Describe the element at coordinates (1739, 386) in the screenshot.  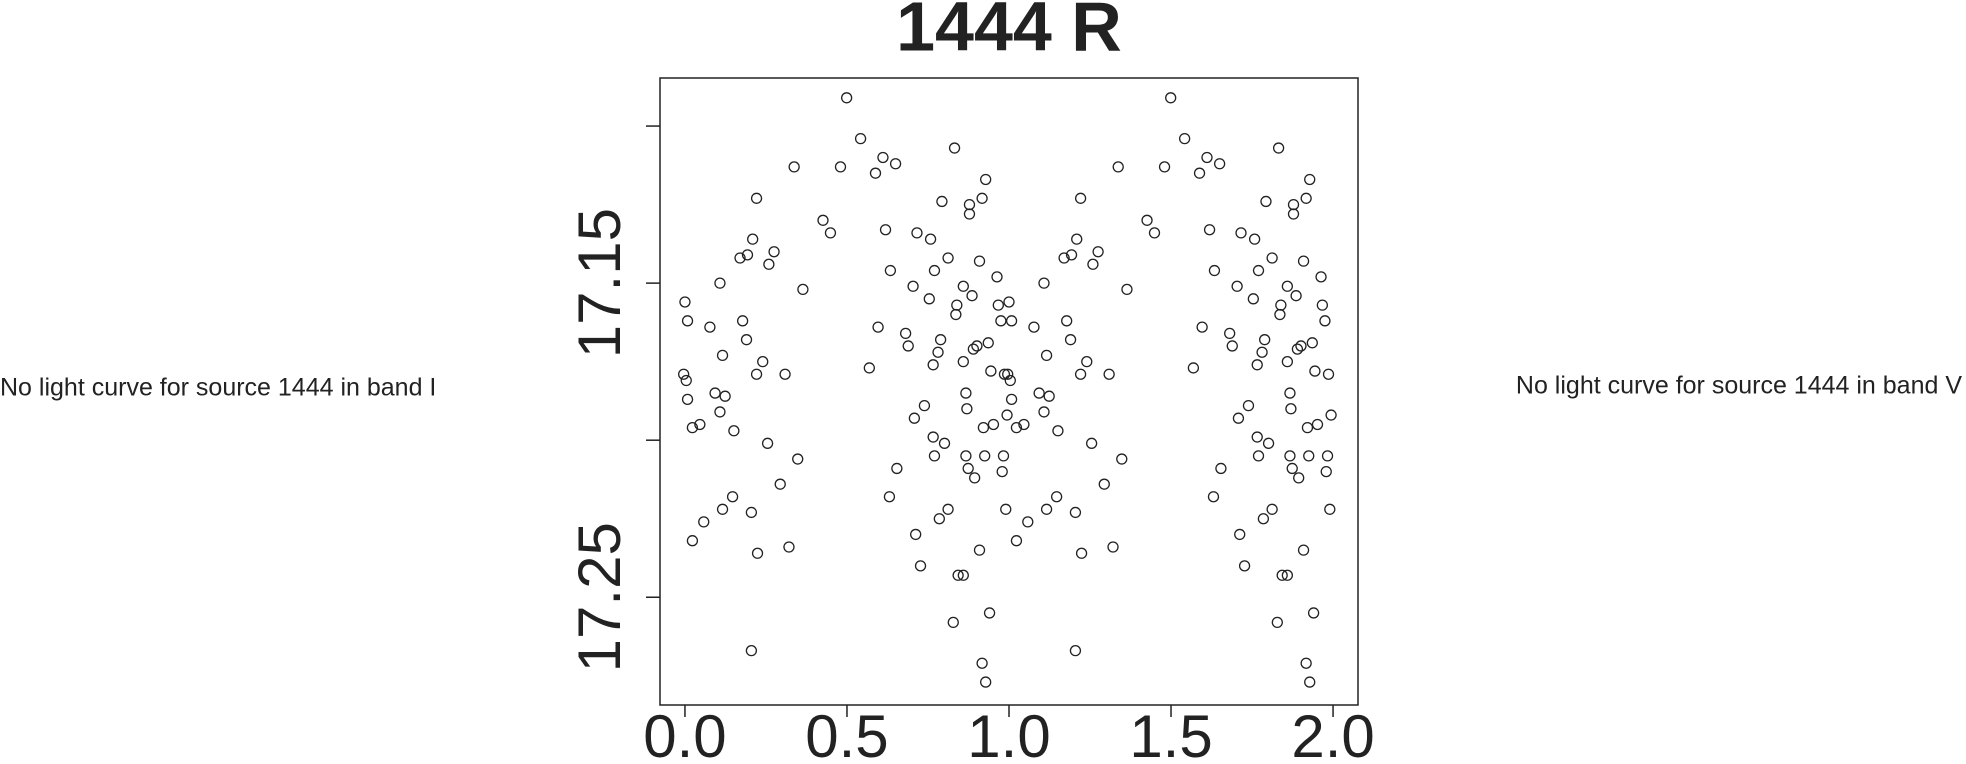
I see `right-note: No light curve for source 1444 in band V` at that location.